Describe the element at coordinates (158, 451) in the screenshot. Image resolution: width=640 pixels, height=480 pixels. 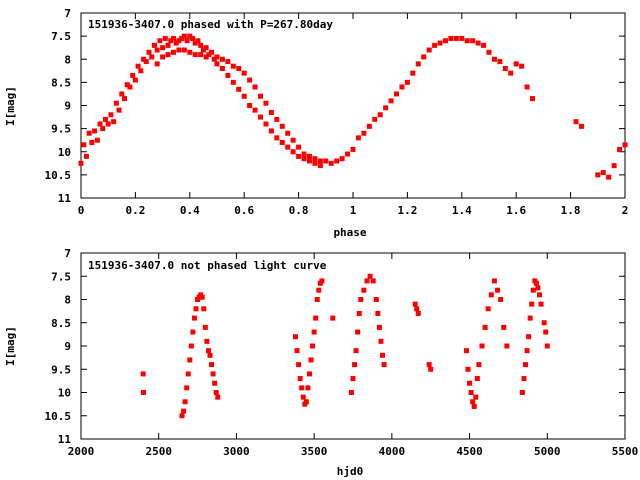
I see `unphased-x-tick-label: 2500` at that location.